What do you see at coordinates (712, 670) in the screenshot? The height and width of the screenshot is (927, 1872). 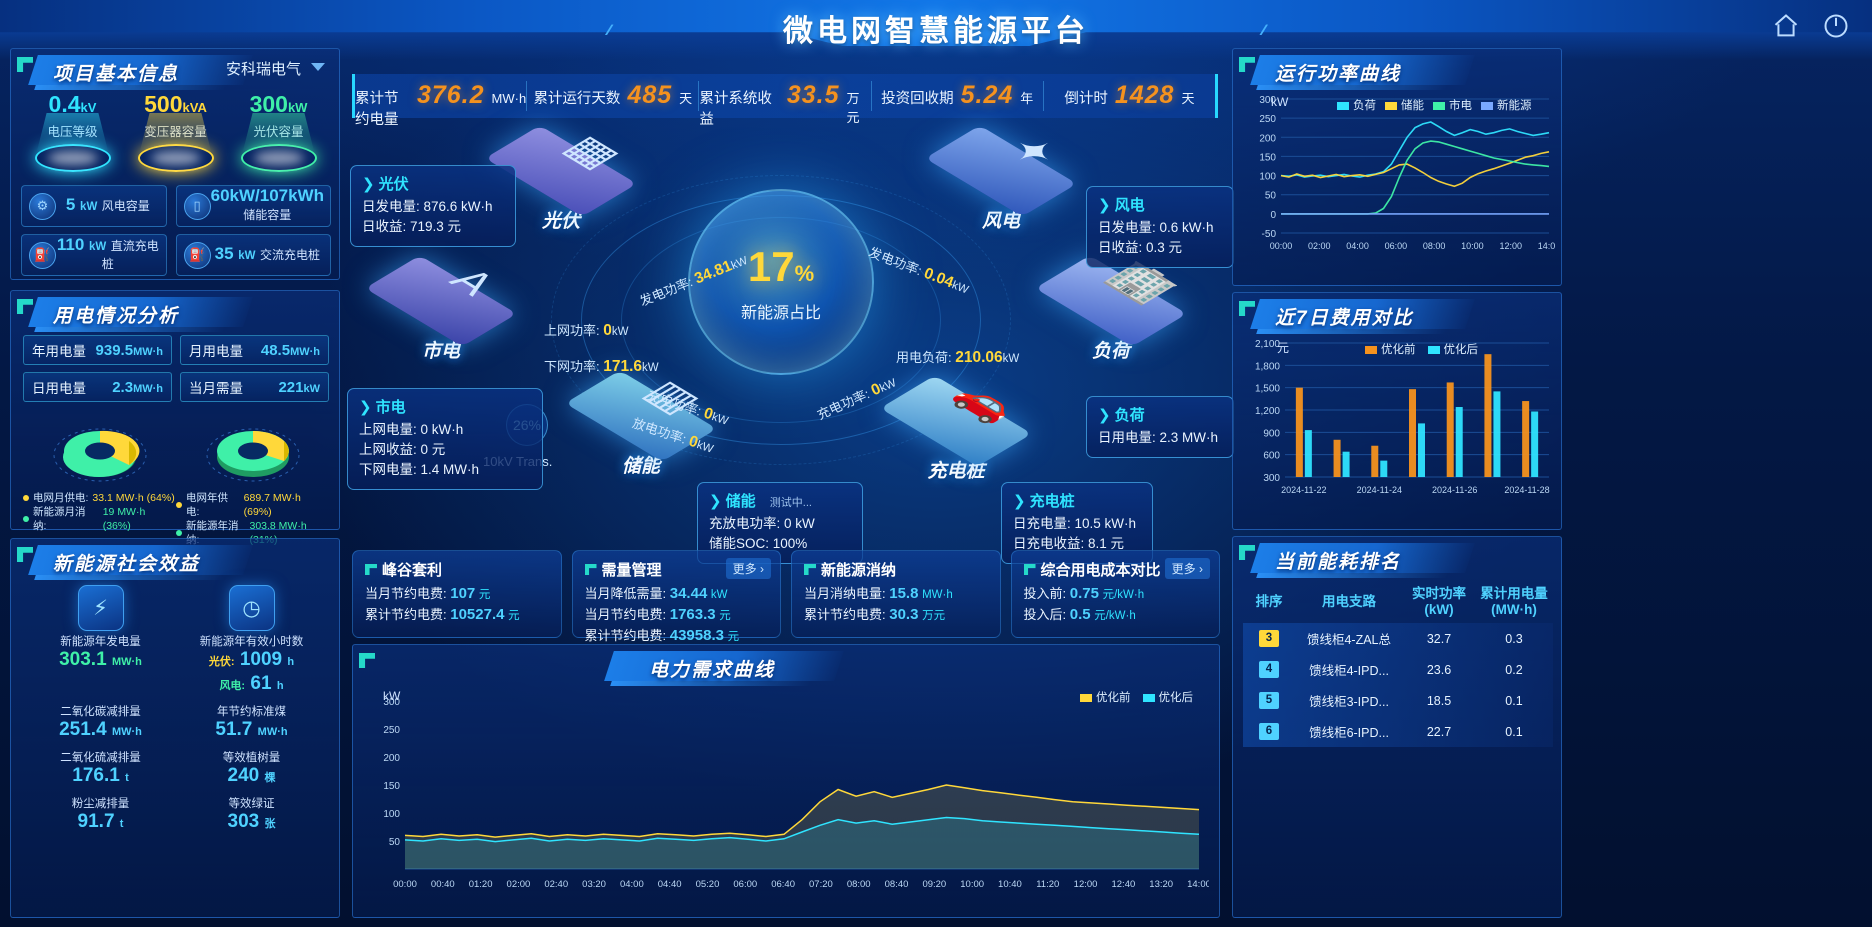 I see `panel-title: 电力需求曲线` at bounding box center [712, 670].